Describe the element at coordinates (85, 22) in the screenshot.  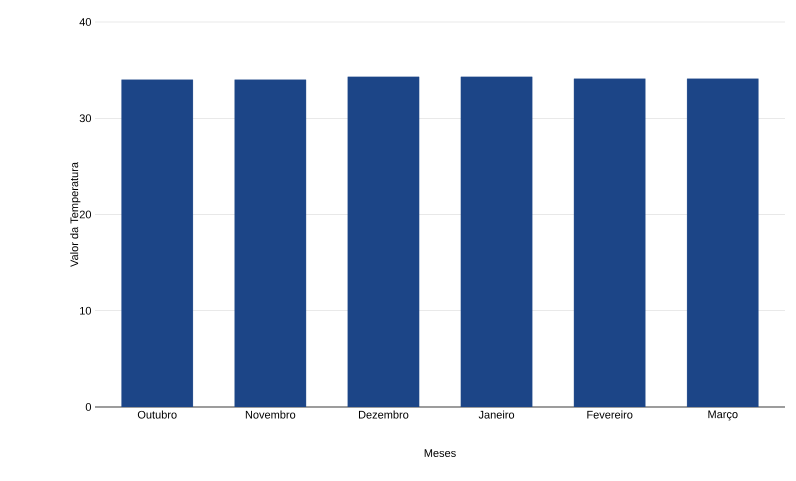
I see `y-tick-label: 40` at that location.